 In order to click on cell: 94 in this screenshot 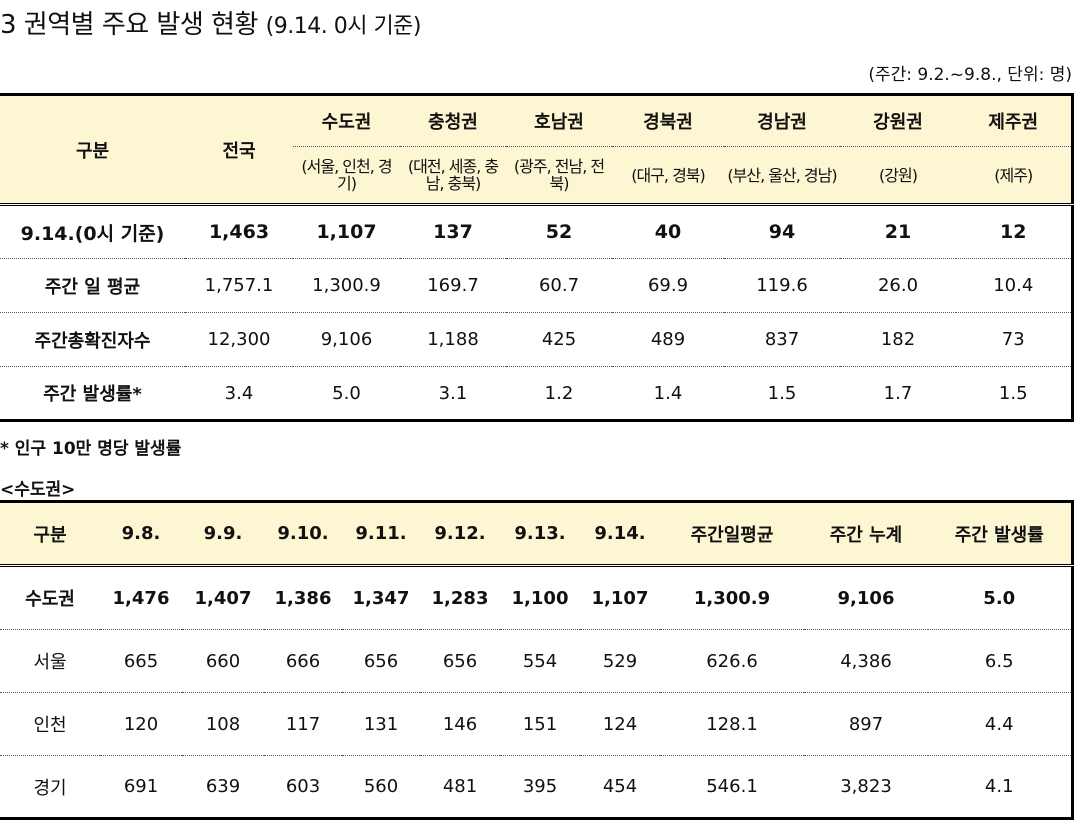, I will do `click(782, 231)`.